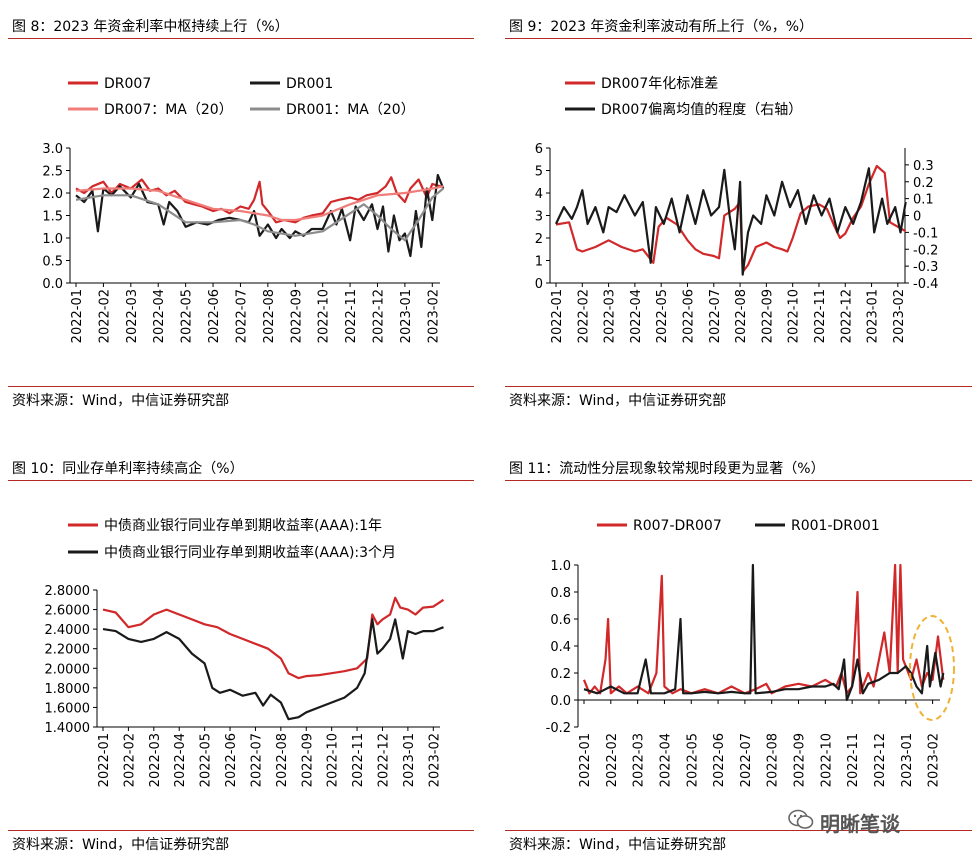 This screenshot has height=864, width=980. Describe the element at coordinates (925, 267) in the screenshot. I see `y-right-tick-label-fig9: -0.3` at that location.